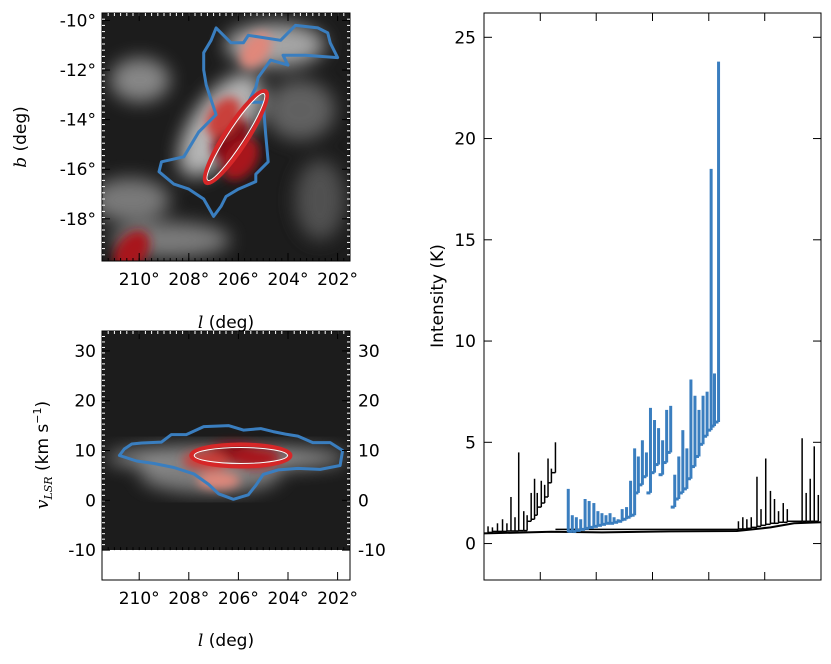 The height and width of the screenshot is (664, 831). What do you see at coordinates (369, 352) in the screenshot?
I see `pv-y-tick-label-right-0: 30` at bounding box center [369, 352].